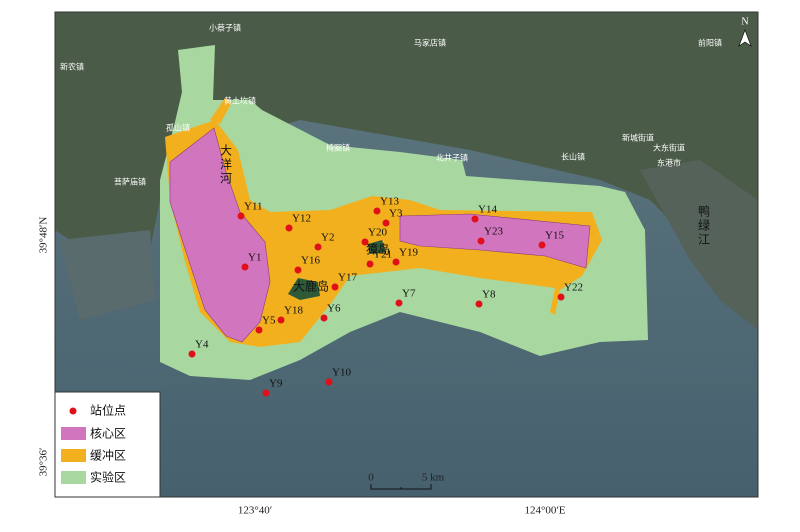 This screenshot has height=532, width=800. Describe the element at coordinates (108, 410) in the screenshot. I see `legend-label: 站位点` at that location.